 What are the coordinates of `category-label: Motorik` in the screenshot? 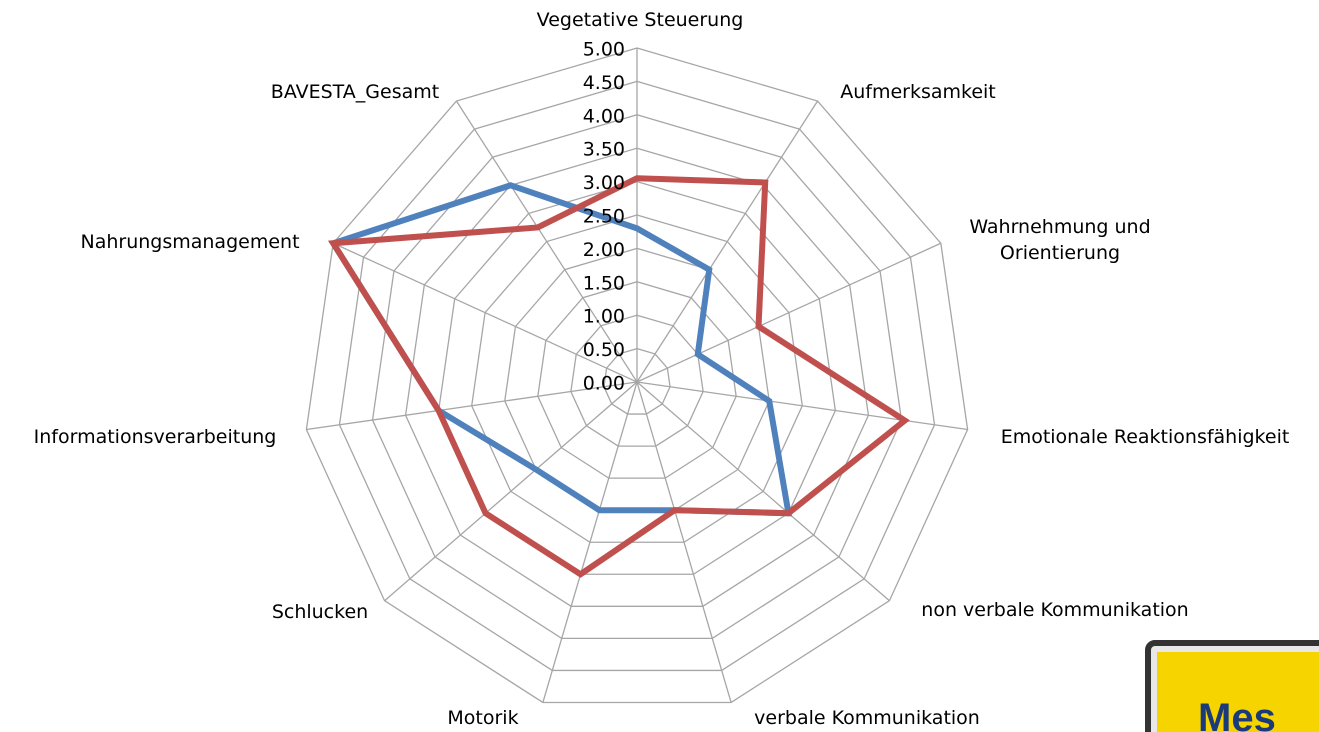 It's located at (483, 718).